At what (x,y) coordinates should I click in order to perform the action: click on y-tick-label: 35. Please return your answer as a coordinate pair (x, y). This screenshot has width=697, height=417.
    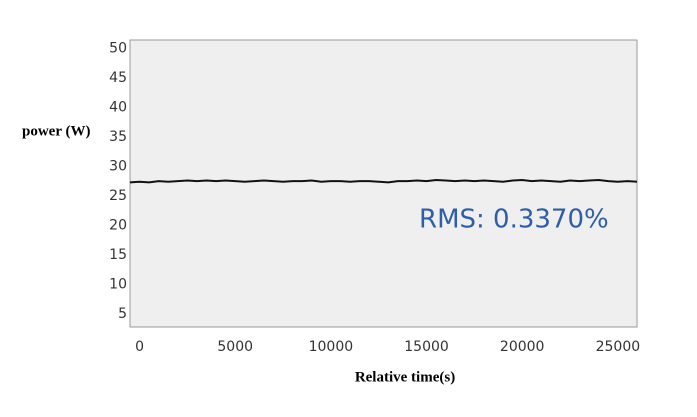
    Looking at the image, I should click on (118, 137).